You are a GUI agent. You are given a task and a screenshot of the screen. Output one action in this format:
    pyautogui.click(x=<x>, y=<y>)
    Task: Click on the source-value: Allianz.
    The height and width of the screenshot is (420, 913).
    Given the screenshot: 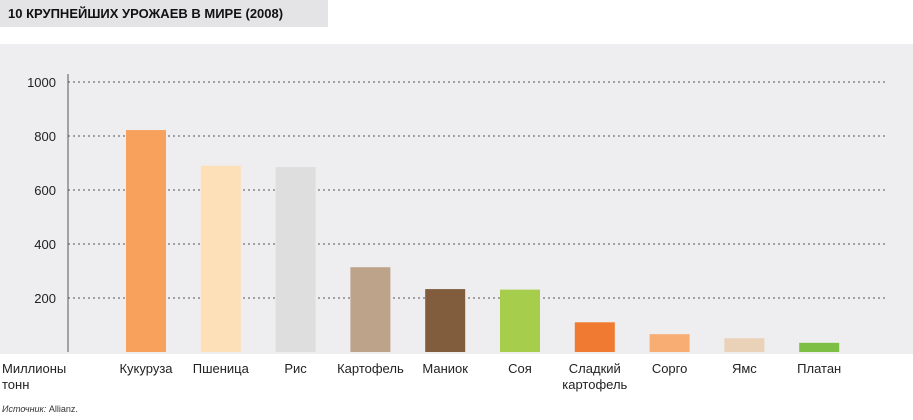 What is the action you would take?
    pyautogui.click(x=63, y=409)
    